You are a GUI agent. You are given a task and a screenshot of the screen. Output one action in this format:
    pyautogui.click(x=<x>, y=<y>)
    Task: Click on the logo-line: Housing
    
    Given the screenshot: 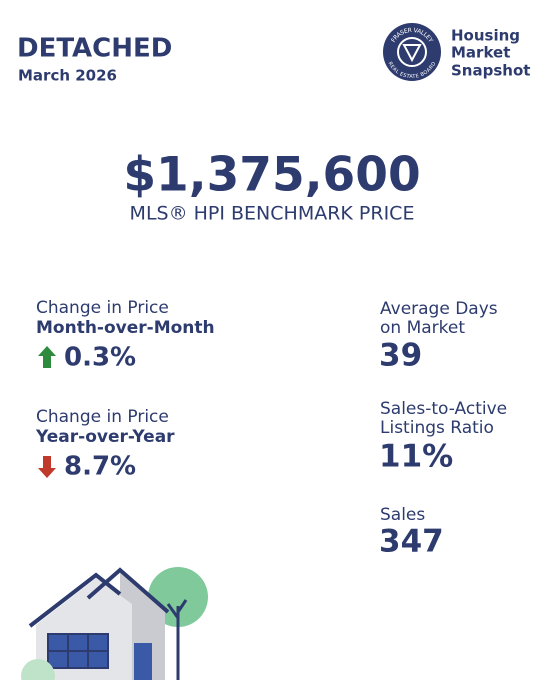 What is the action you would take?
    pyautogui.click(x=485, y=36)
    